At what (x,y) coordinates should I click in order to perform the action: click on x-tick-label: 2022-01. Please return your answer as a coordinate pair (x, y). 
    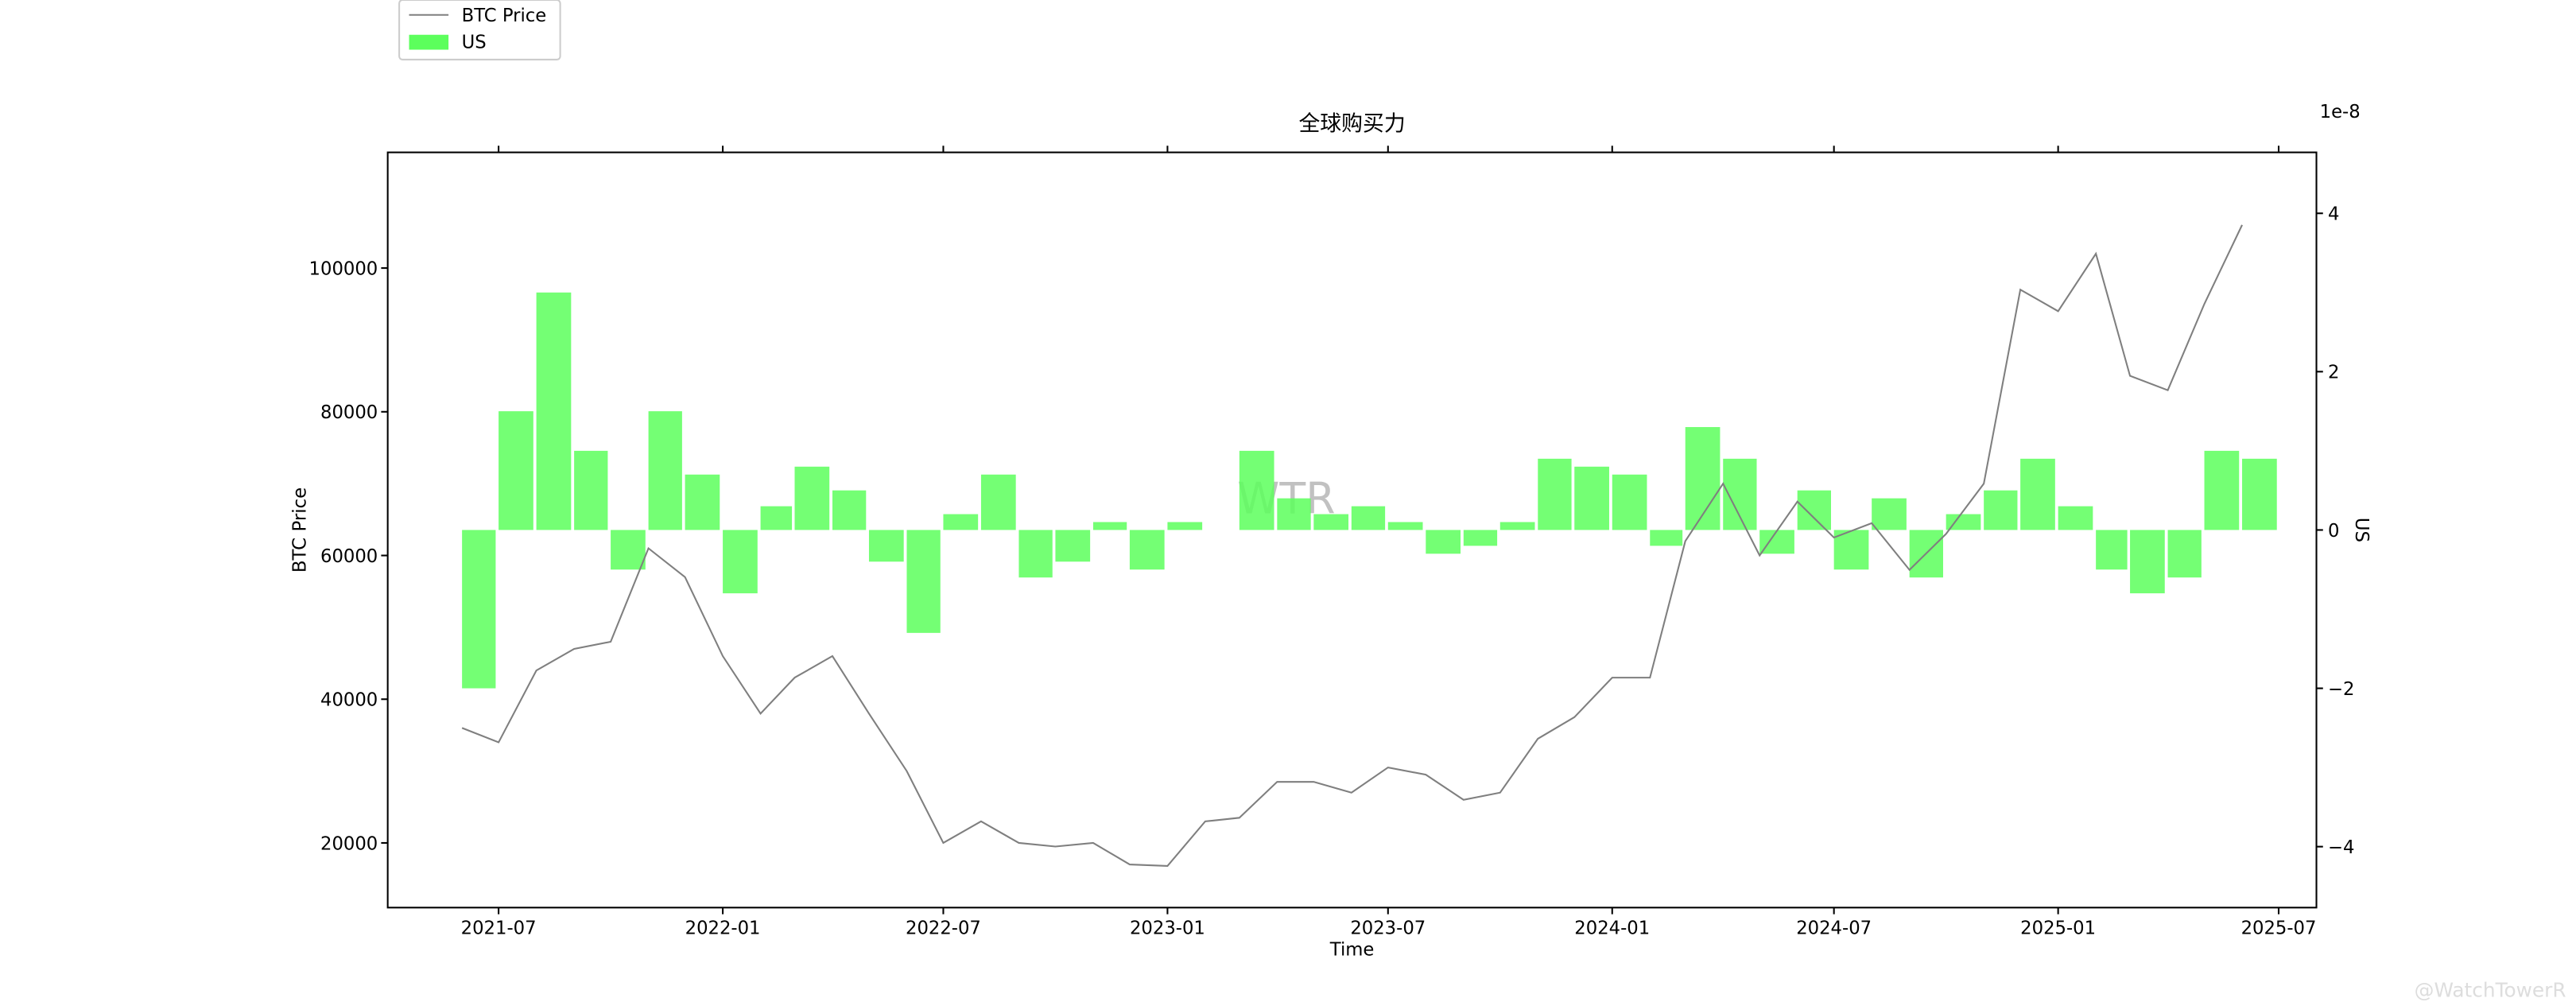
    Looking at the image, I should click on (723, 928).